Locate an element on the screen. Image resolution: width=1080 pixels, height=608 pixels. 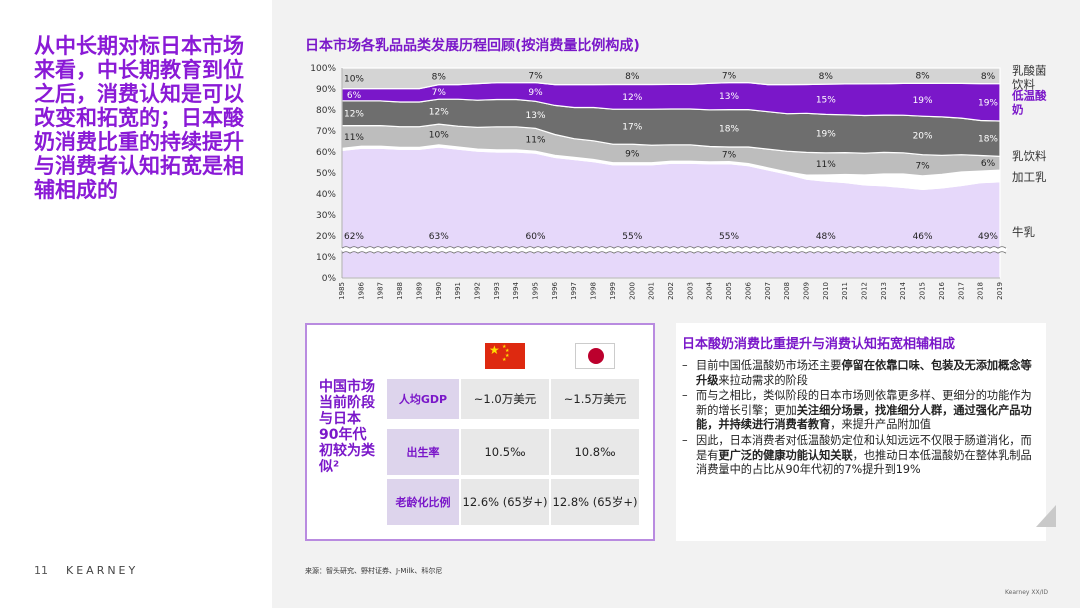
y-tick-label: 80% is located at coordinates (326, 111).